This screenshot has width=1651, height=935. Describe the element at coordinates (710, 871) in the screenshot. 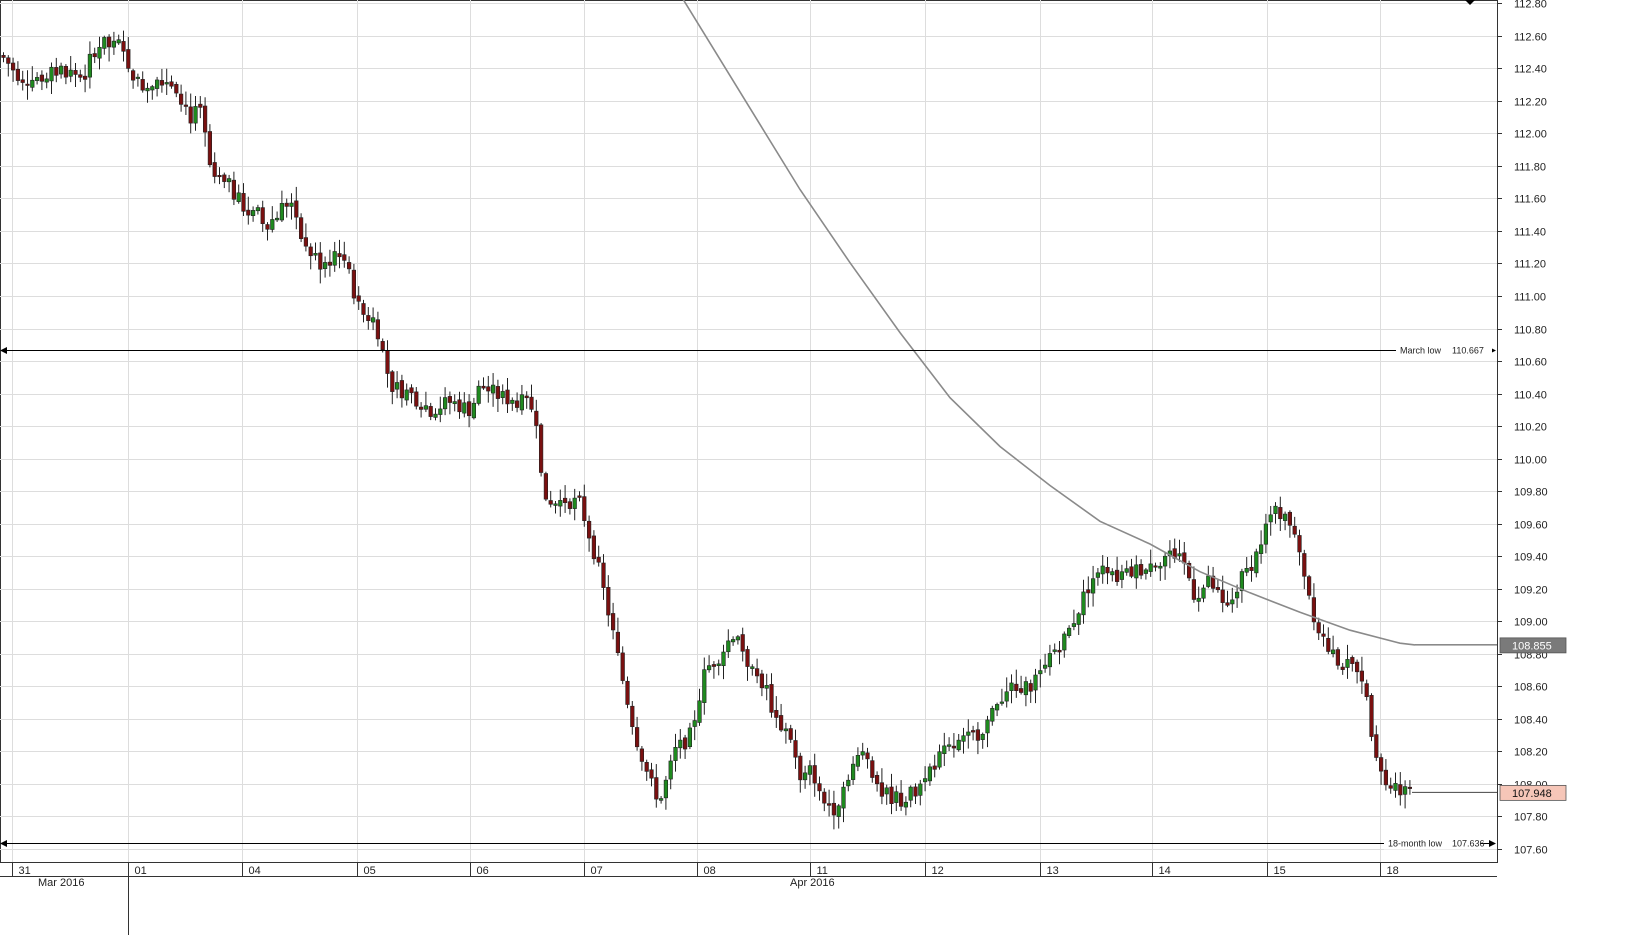

I see `x-day-label: 08` at that location.